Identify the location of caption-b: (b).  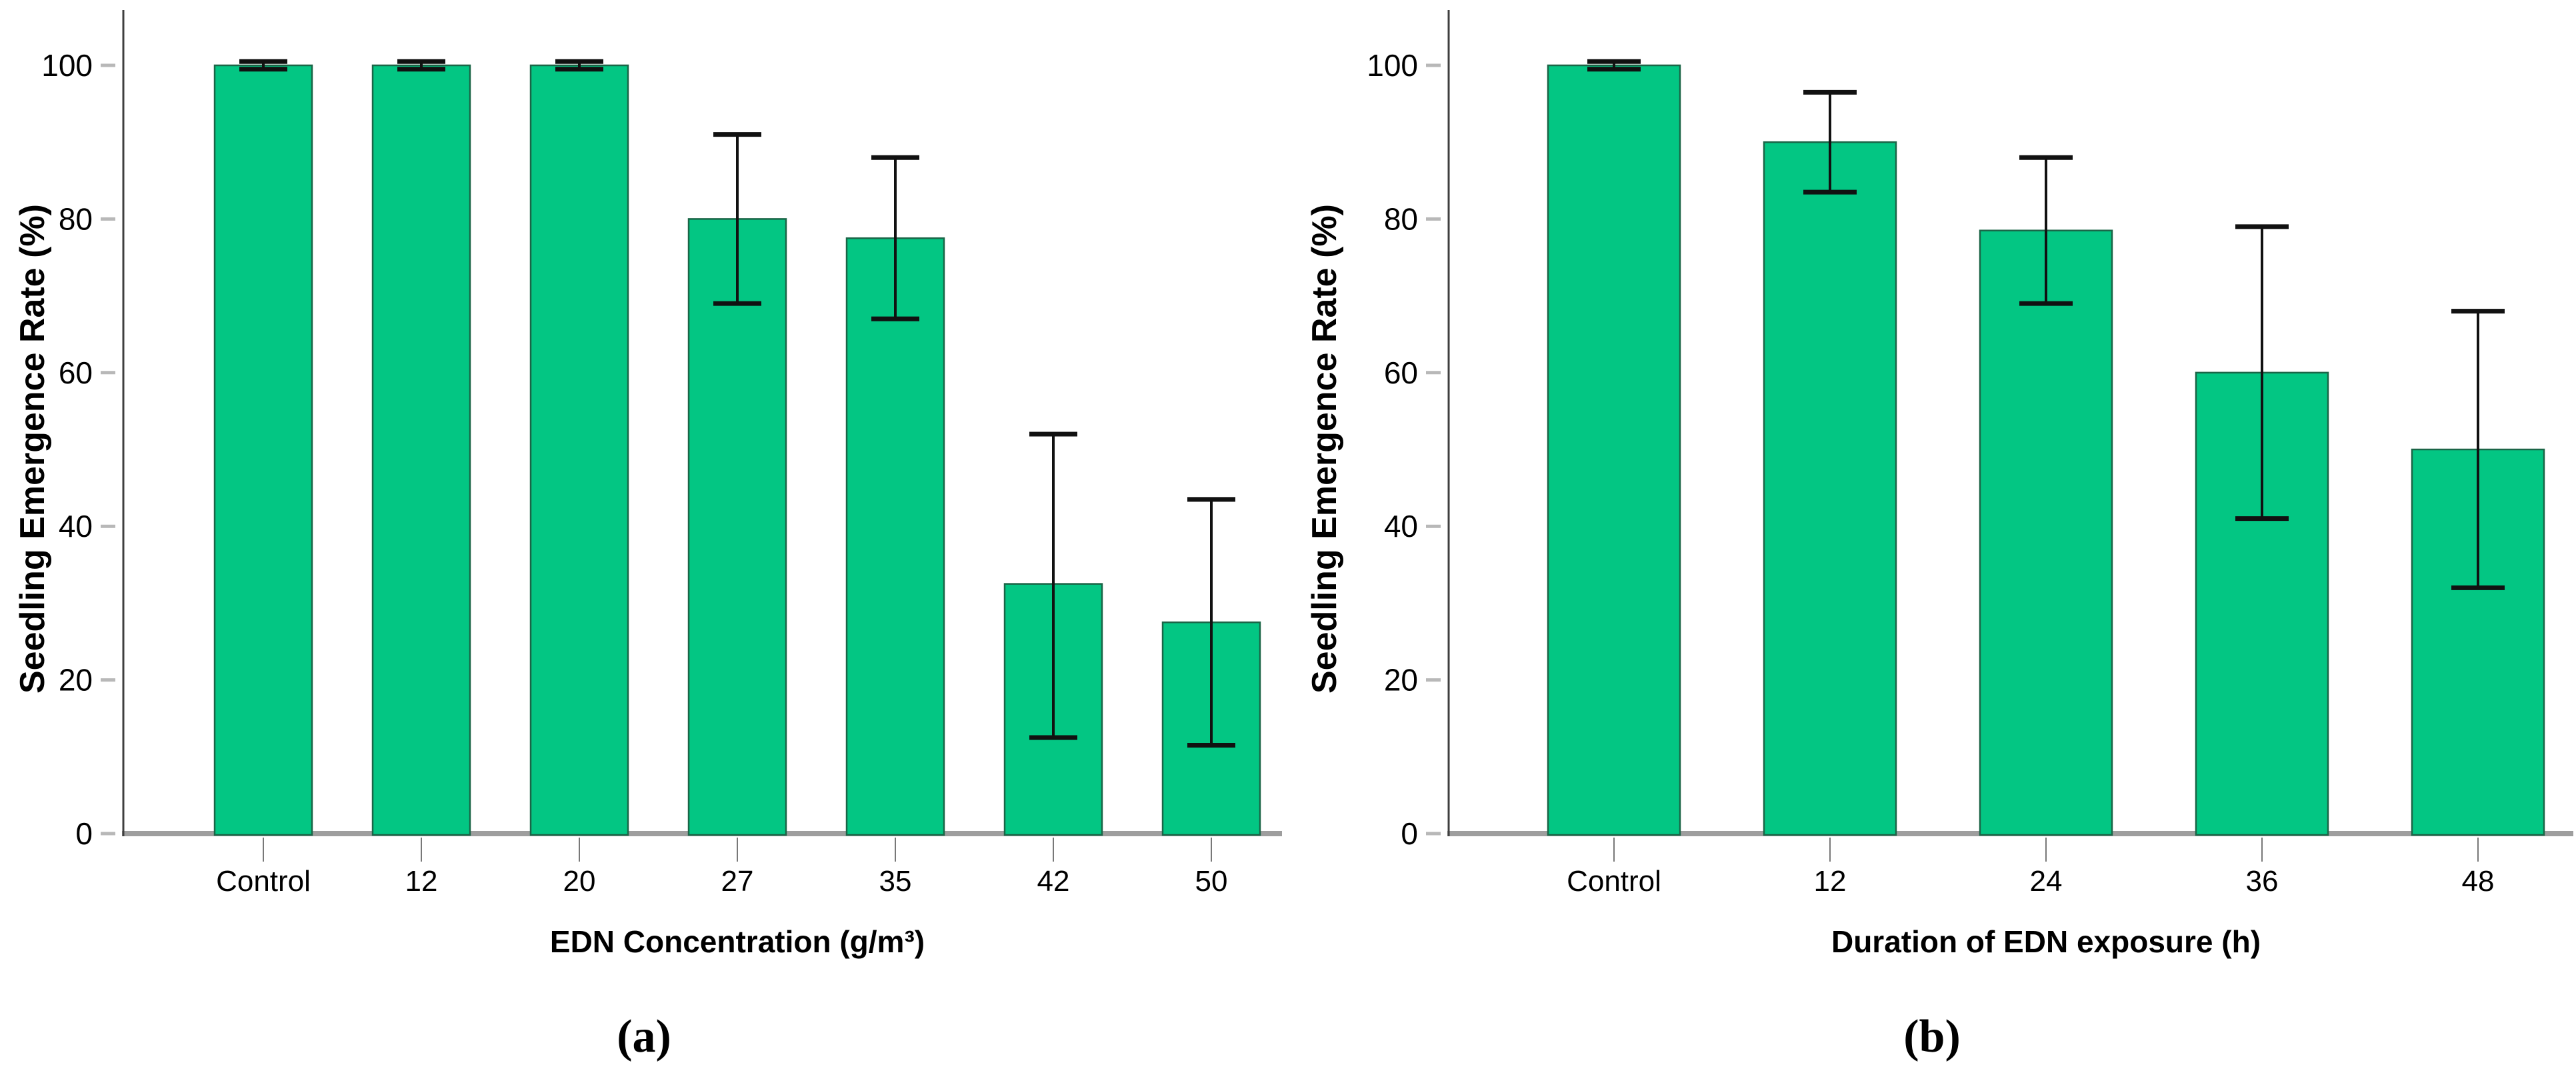
(1932, 1036).